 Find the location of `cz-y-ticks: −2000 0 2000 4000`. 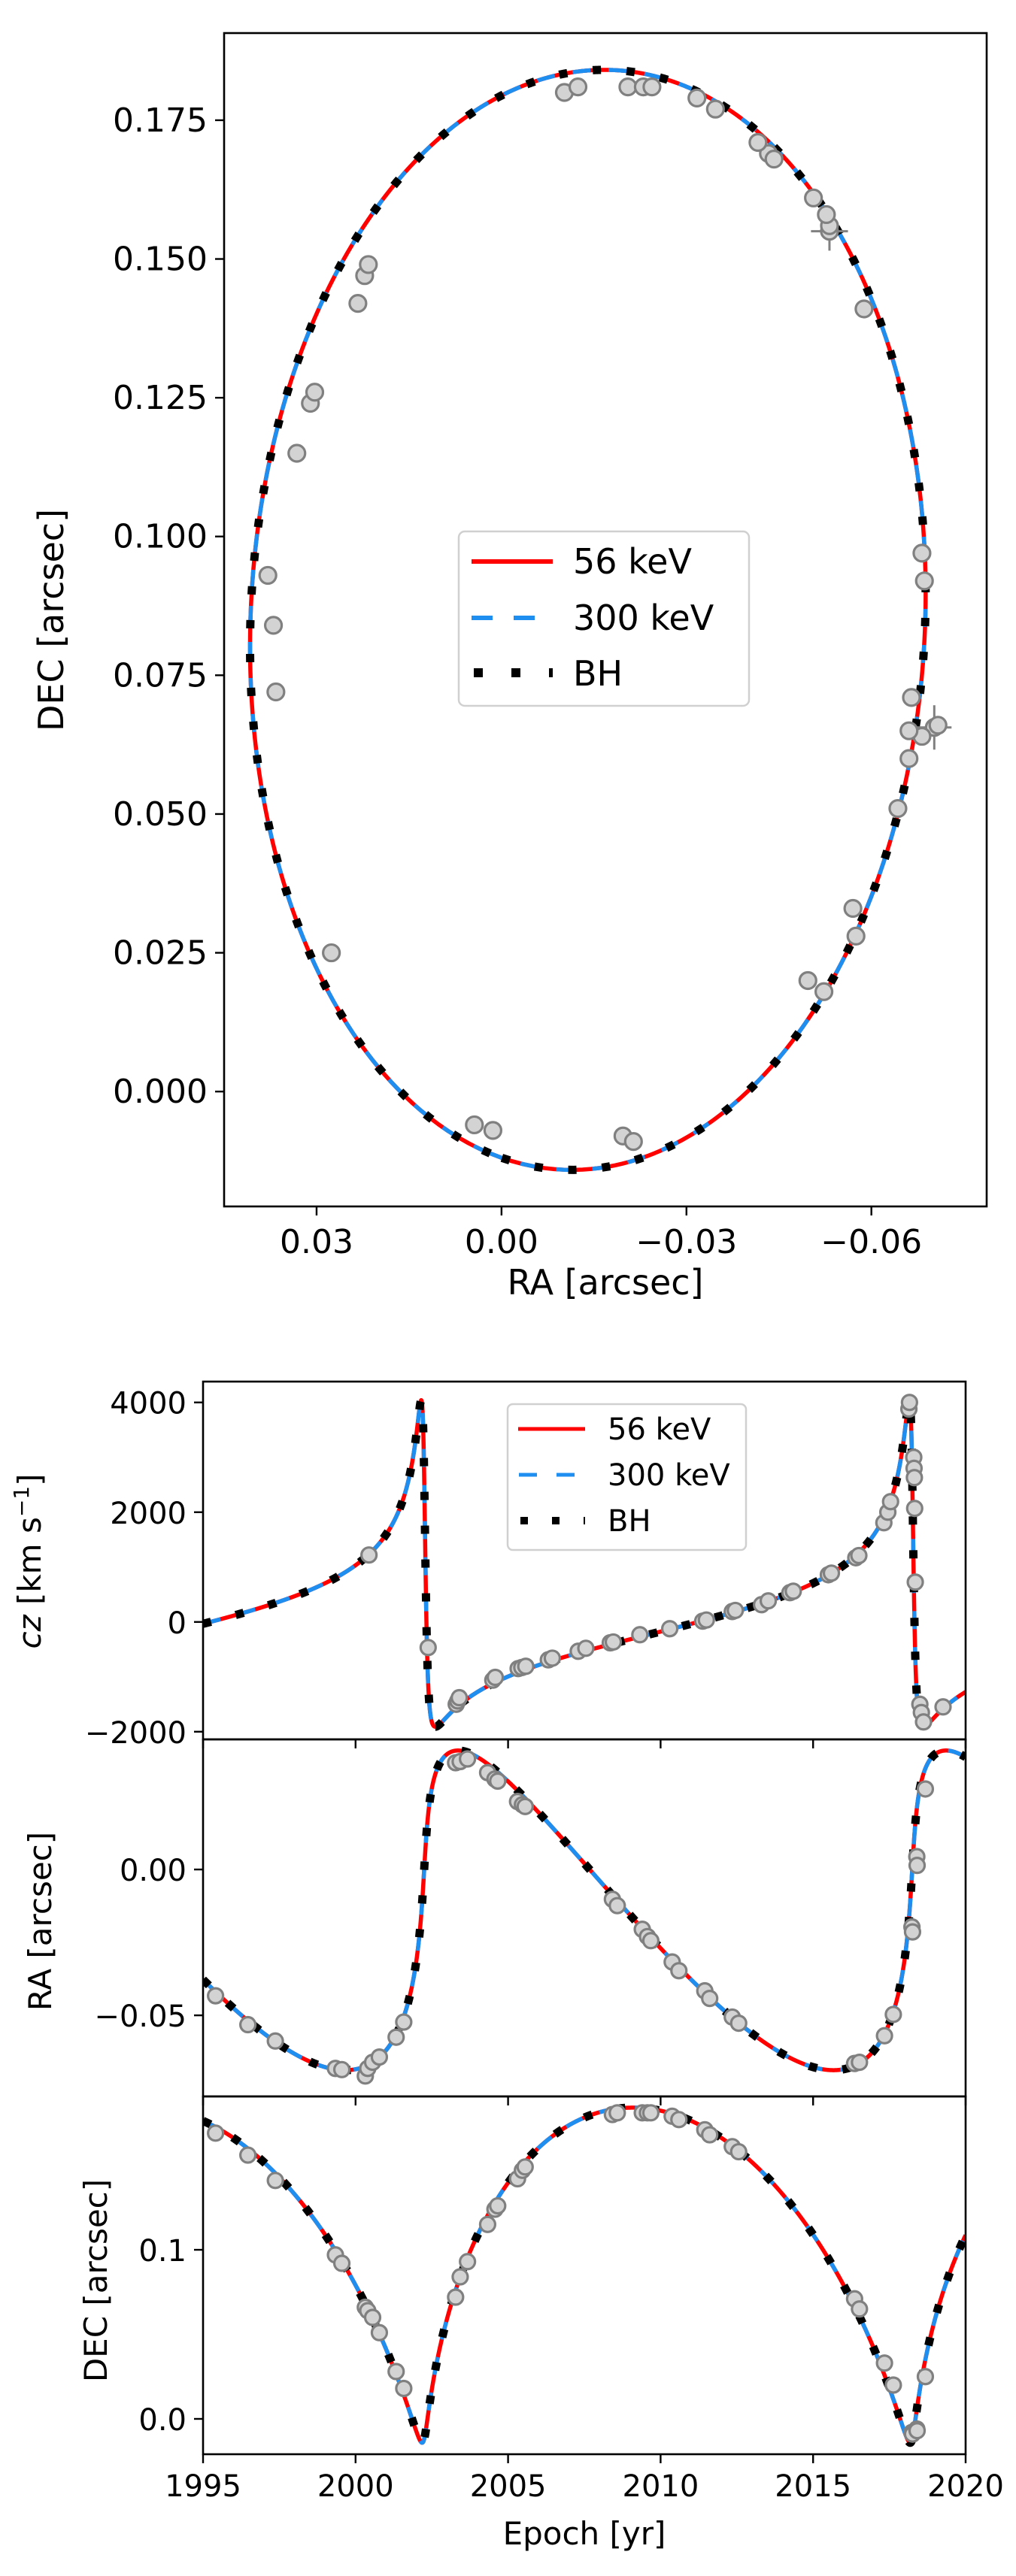

cz-y-ticks: −2000 0 2000 4000 is located at coordinates (144, 1569).